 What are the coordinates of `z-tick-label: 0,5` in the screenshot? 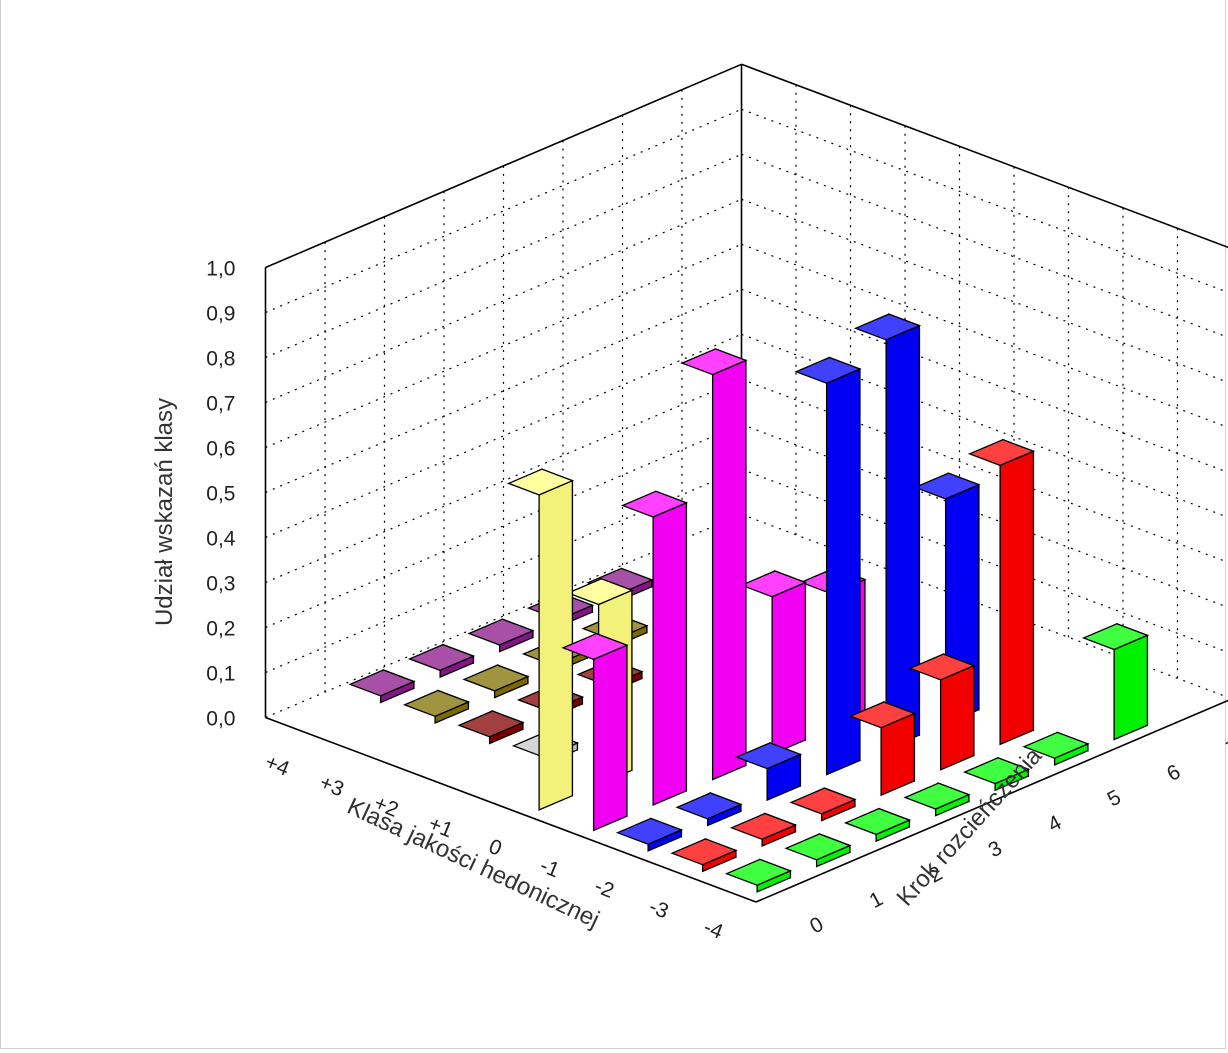 It's located at (220, 494).